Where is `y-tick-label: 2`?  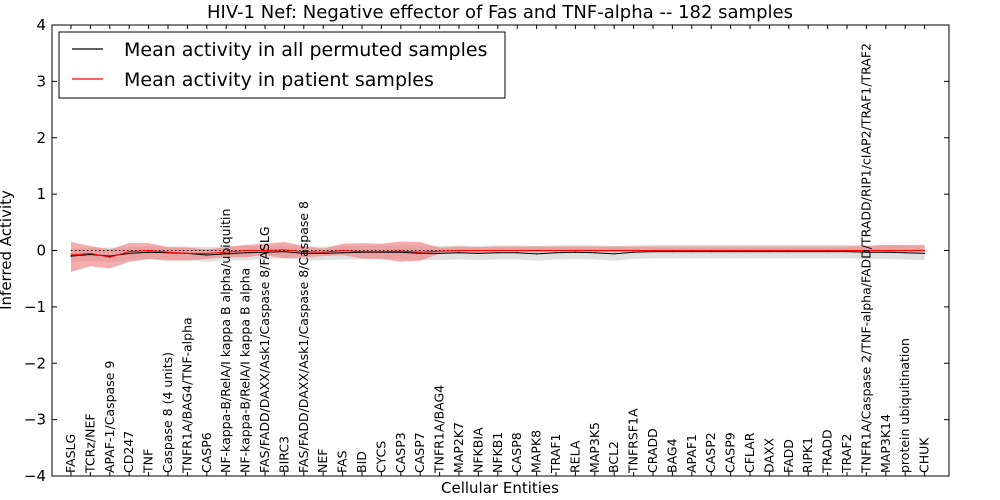
y-tick-label: 2 is located at coordinates (41, 138).